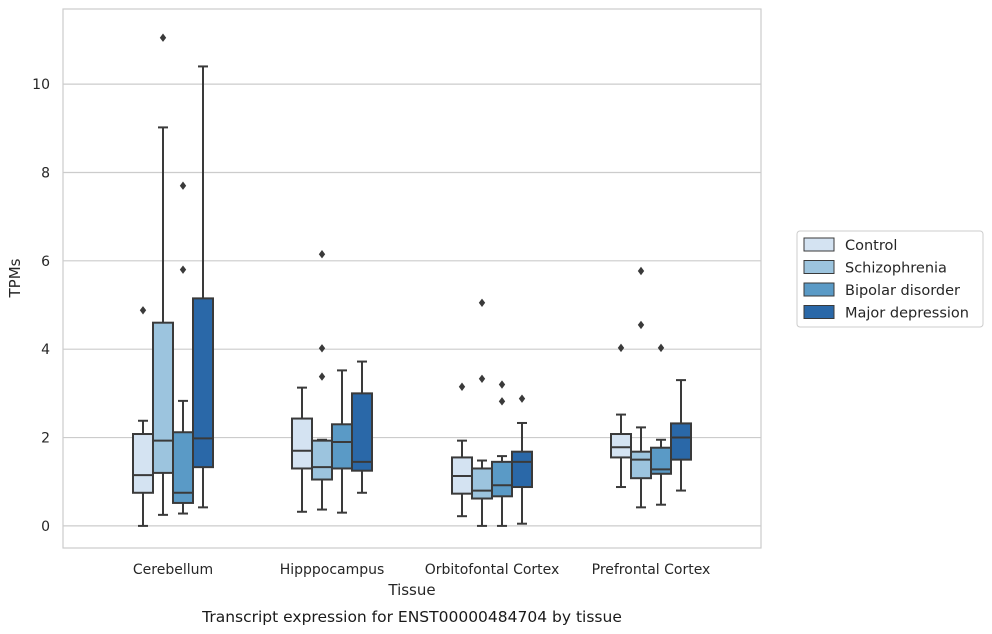 The width and height of the screenshot is (992, 634). Describe the element at coordinates (462, 450) in the screenshot. I see `box-control-orbitofontal-cortex` at that location.